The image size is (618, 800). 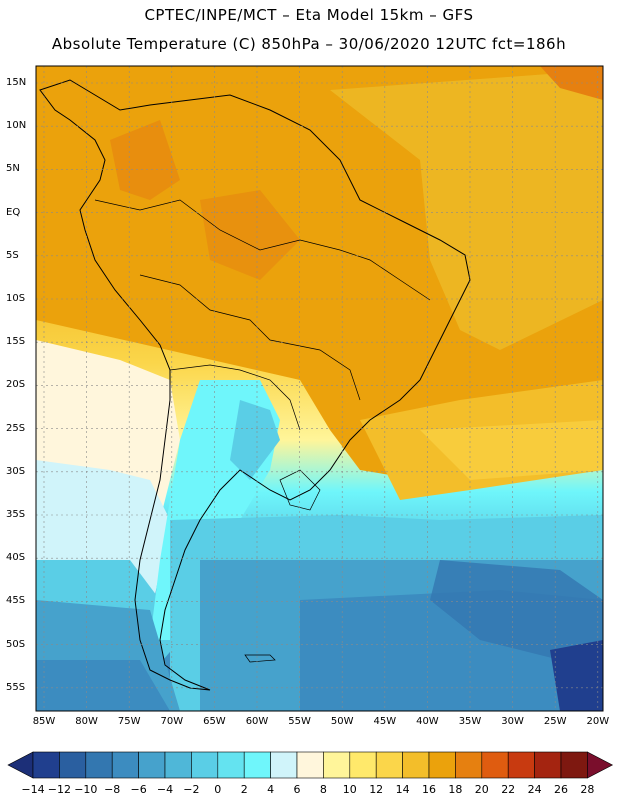 I want to click on latitude-label: 10S, so click(x=16, y=298).